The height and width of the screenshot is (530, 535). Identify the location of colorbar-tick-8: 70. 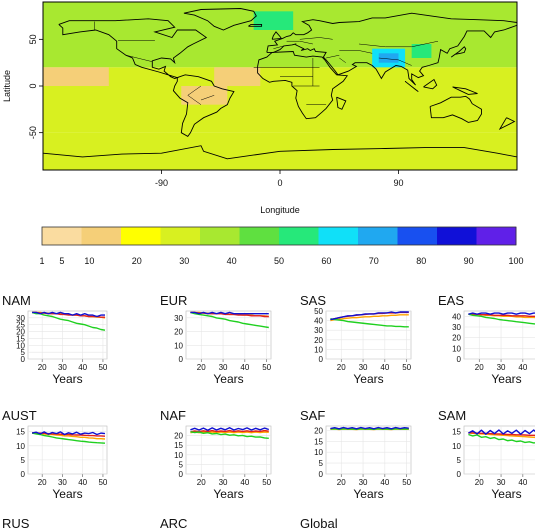
(374, 261).